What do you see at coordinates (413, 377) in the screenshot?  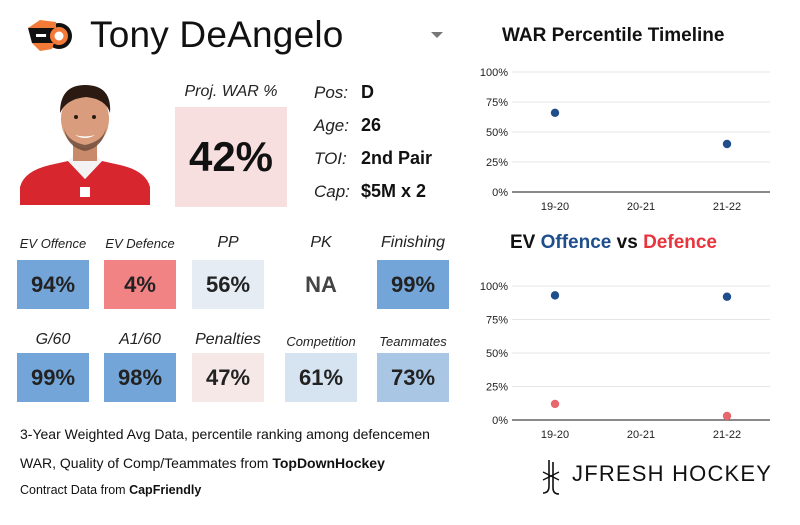 I see `metric-value-teammates: 73%` at bounding box center [413, 377].